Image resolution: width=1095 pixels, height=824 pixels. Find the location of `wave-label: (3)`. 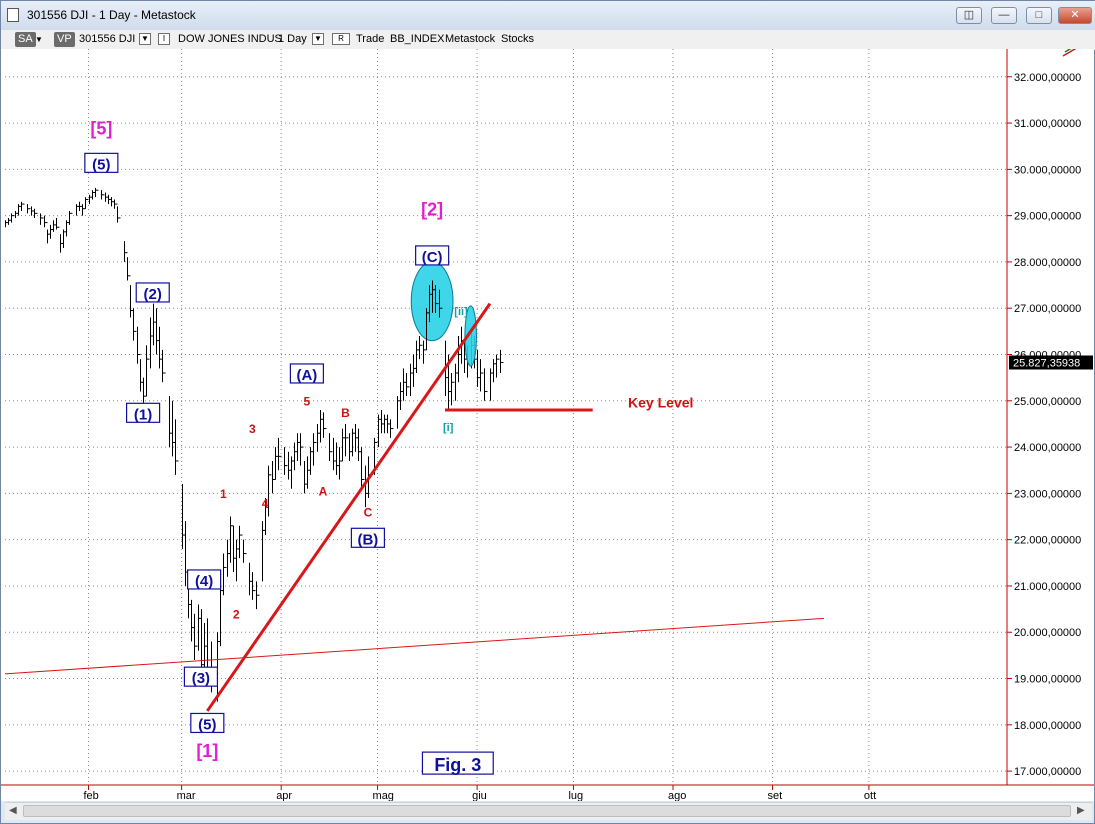

wave-label: (3) is located at coordinates (201, 676).